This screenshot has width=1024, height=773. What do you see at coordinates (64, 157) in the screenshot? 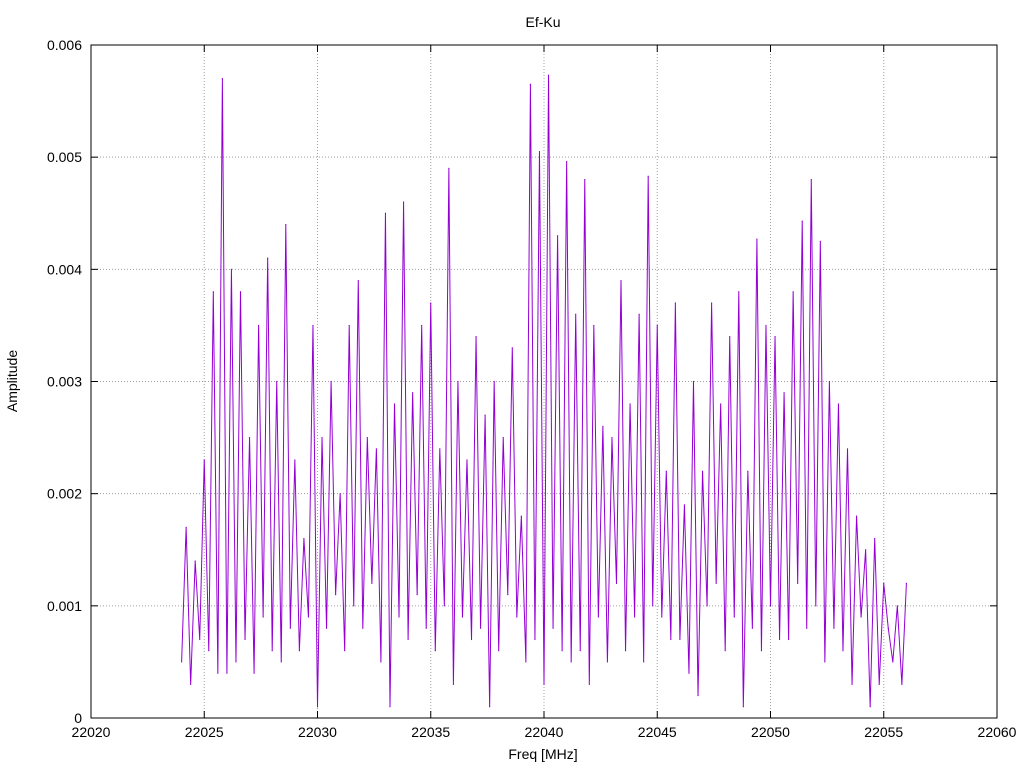
I see `y-tick-label: 0.005` at bounding box center [64, 157].